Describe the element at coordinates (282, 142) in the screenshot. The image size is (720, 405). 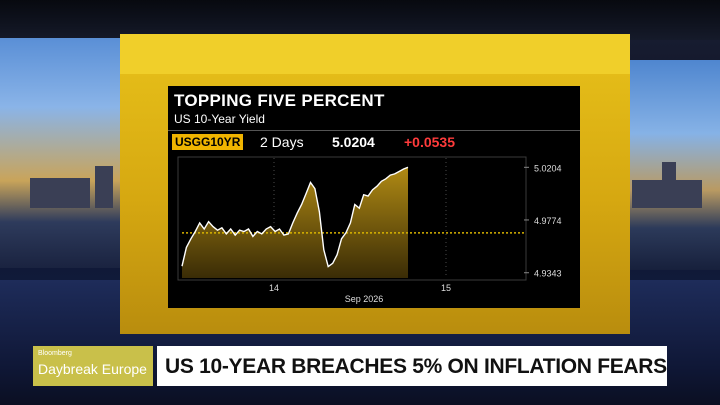
I see `period-label: 2 Days` at that location.